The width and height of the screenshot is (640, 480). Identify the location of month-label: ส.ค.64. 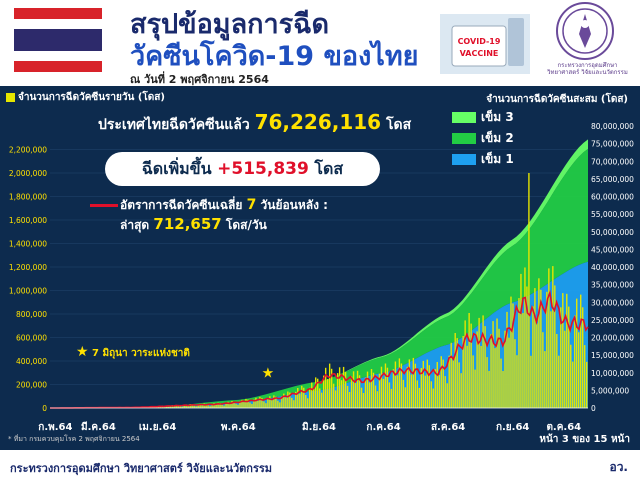
(448, 427).